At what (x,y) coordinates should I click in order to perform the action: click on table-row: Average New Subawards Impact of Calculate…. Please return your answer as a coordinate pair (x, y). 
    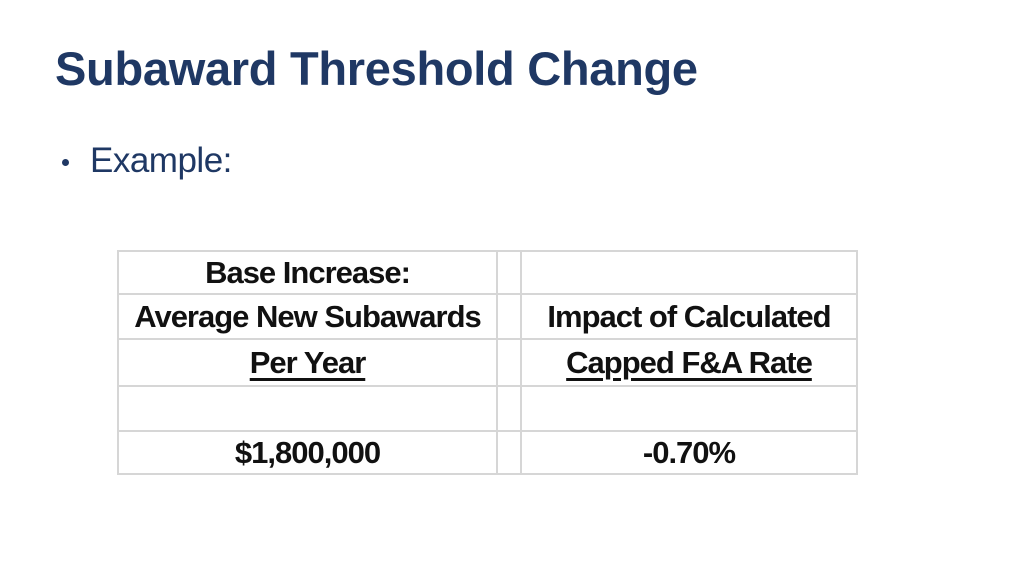
    Looking at the image, I should click on (487, 316).